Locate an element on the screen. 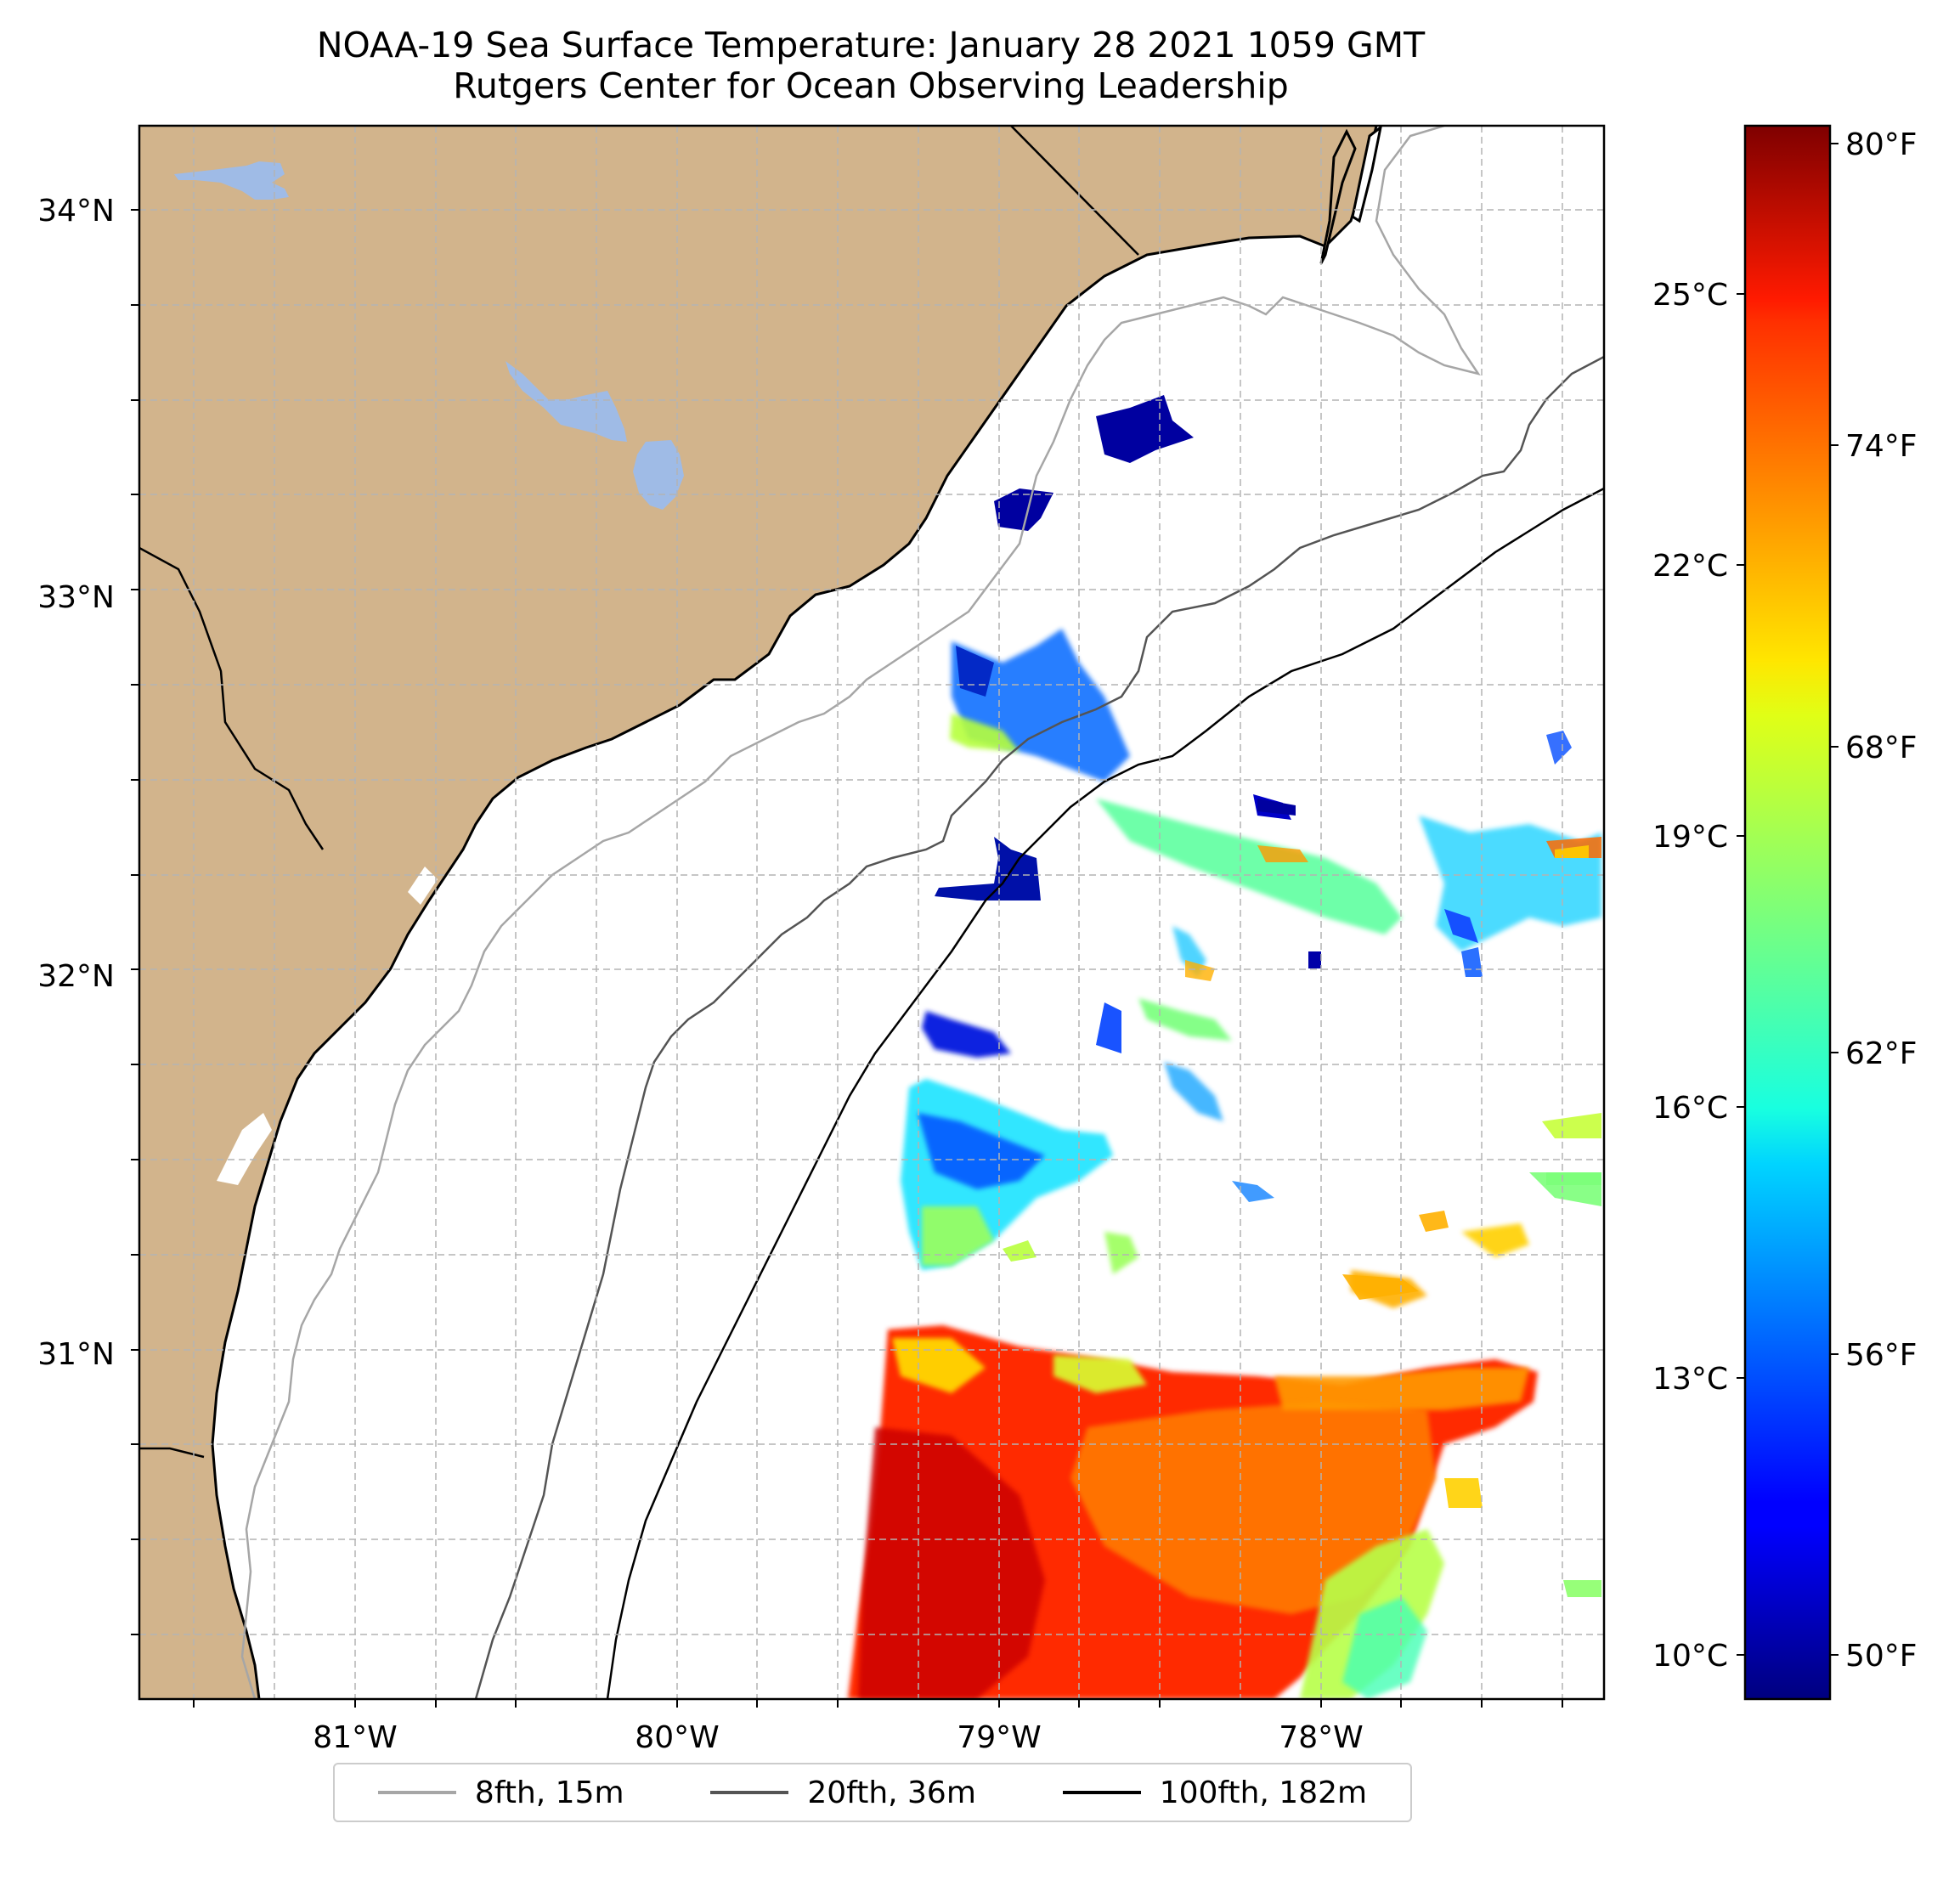  river-coastline is located at coordinates (232, 698).